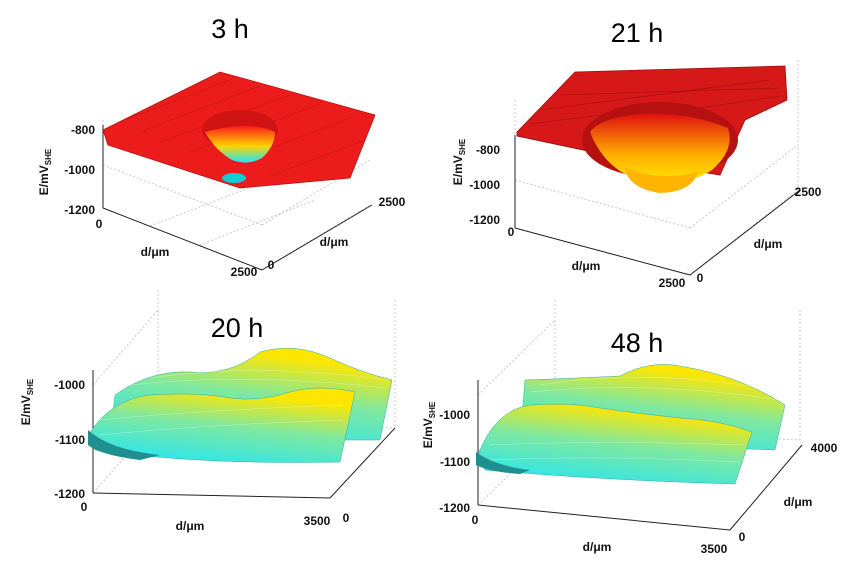 The height and width of the screenshot is (578, 848). Describe the element at coordinates (511, 232) in the screenshot. I see `xtick-21h-0: 0` at that location.